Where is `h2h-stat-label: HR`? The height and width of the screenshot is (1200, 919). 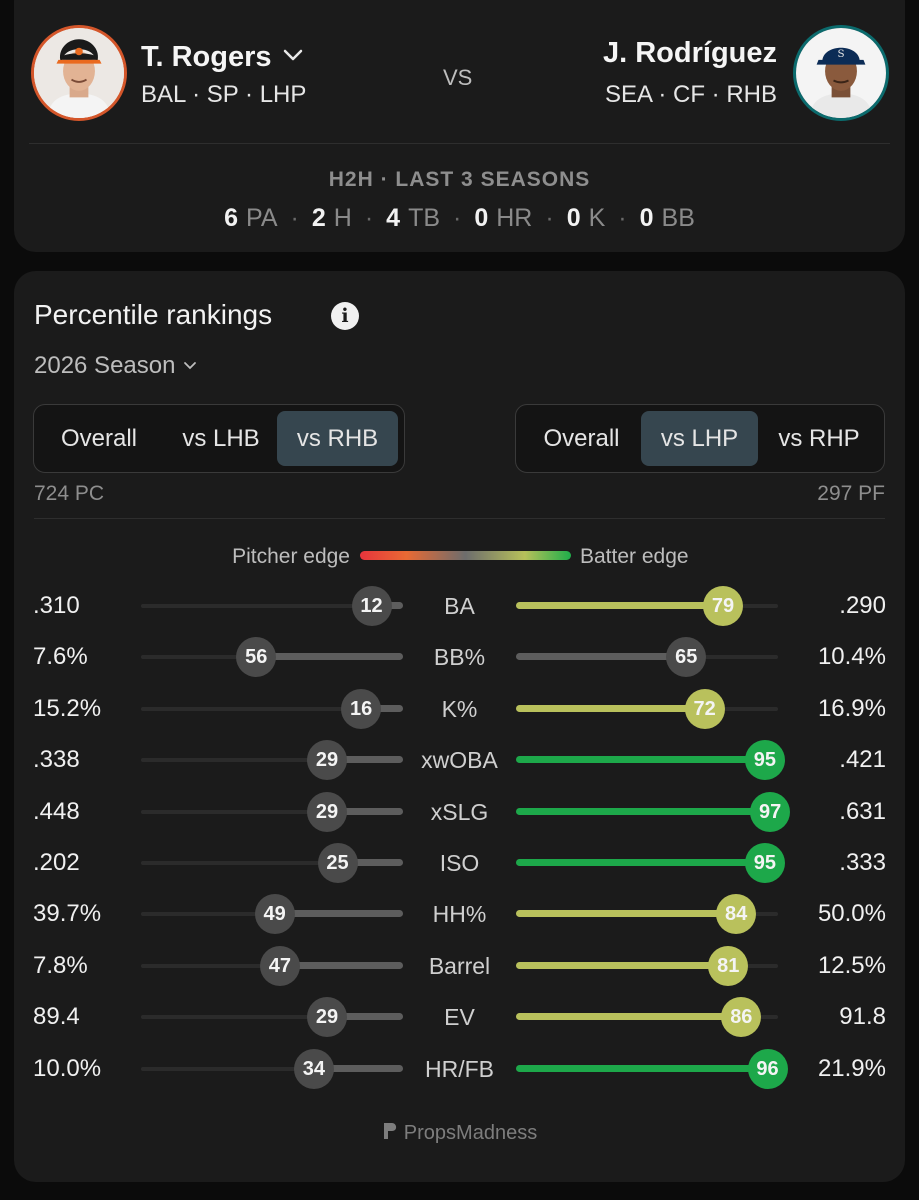 h2h-stat-label: HR is located at coordinates (514, 218).